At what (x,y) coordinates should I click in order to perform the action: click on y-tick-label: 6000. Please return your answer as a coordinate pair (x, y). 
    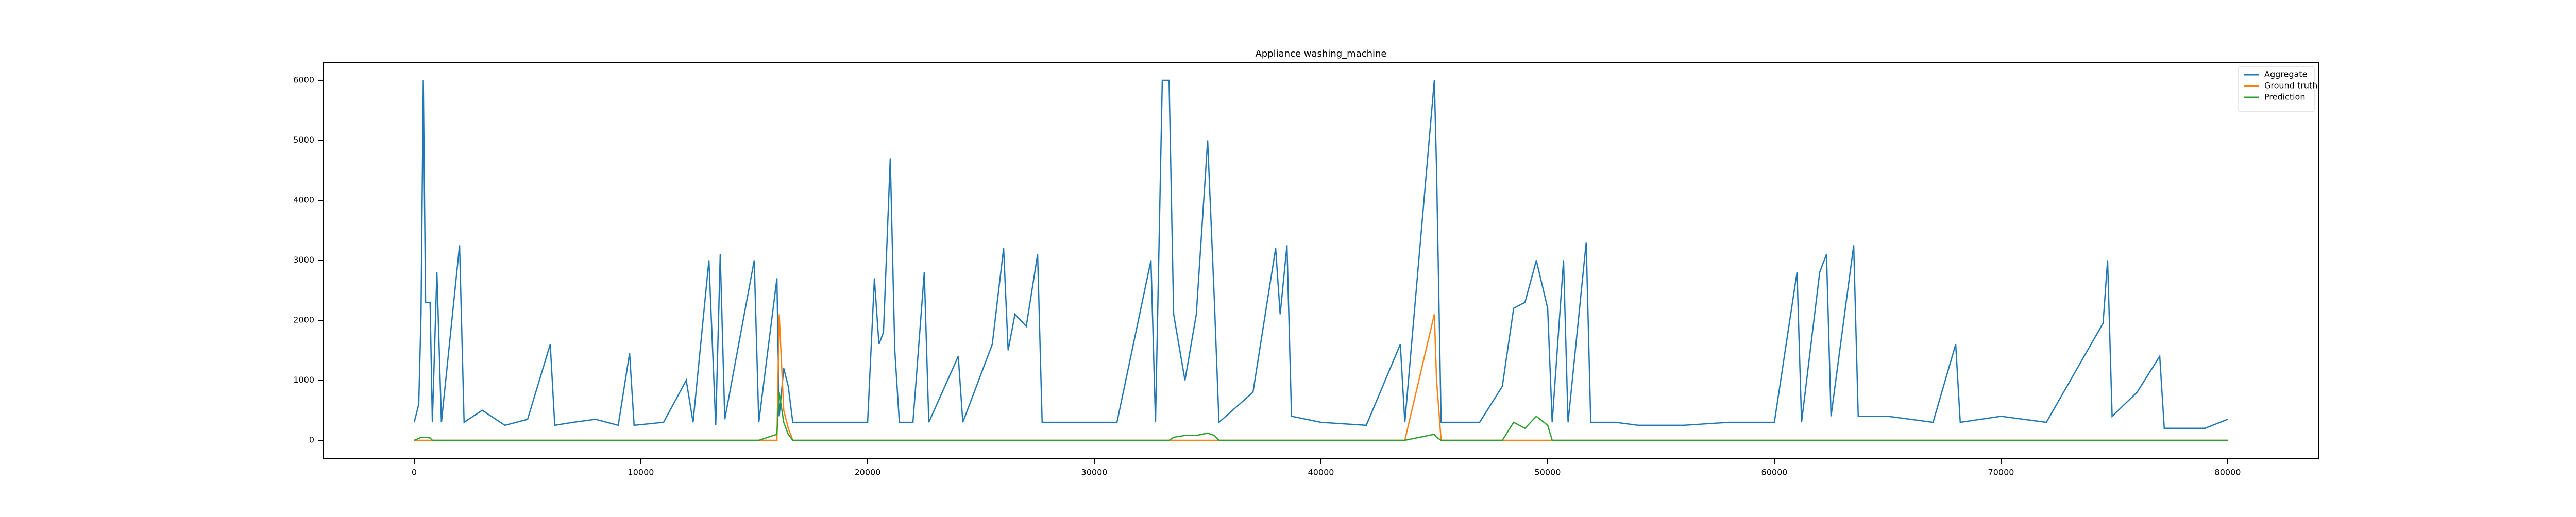
    Looking at the image, I should click on (303, 79).